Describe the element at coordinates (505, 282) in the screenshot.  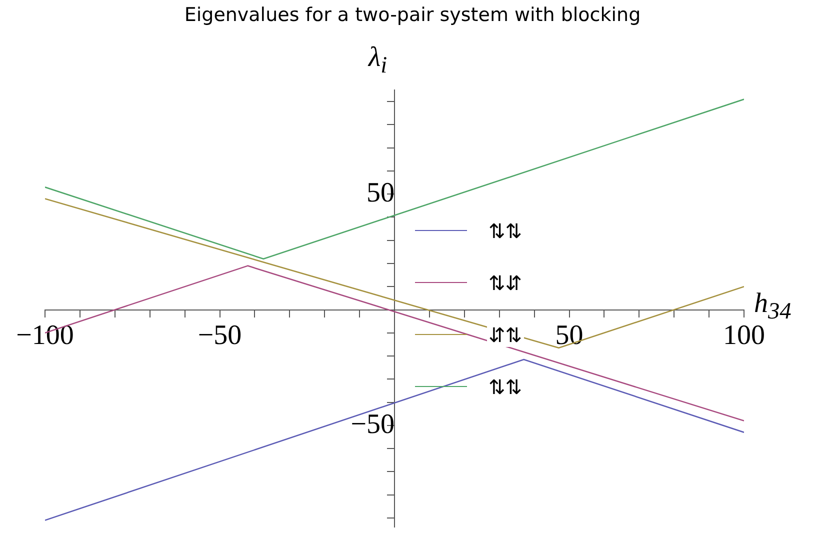
I see `legend-label: ⇅⇵` at that location.